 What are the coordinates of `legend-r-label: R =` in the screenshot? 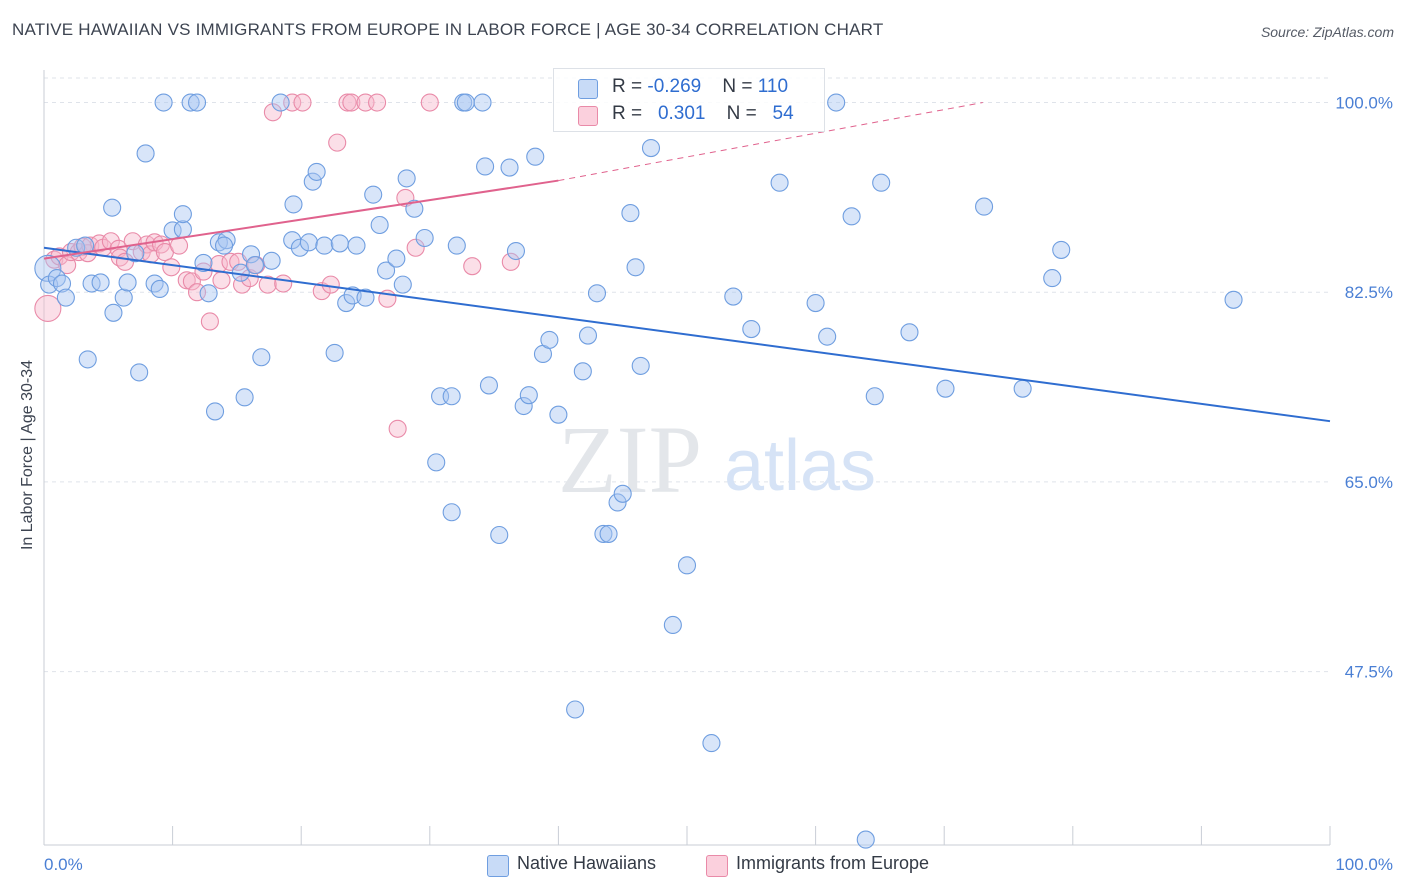 It's located at (630, 113).